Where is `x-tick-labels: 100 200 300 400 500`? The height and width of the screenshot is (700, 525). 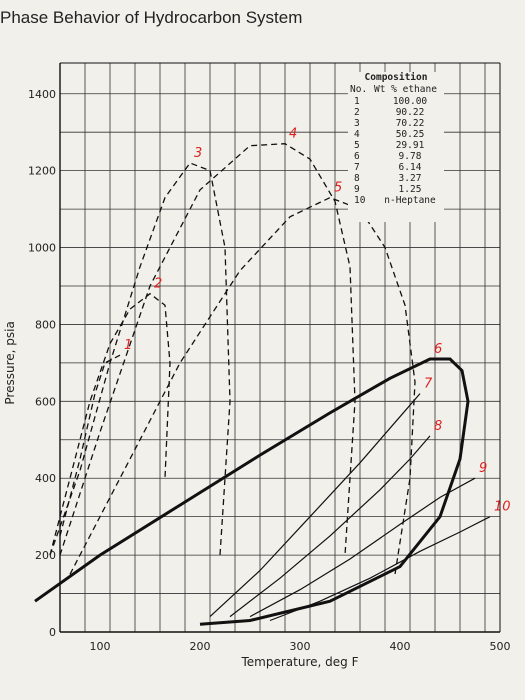 x-tick-labels: 100 200 300 400 500 is located at coordinates (300, 646).